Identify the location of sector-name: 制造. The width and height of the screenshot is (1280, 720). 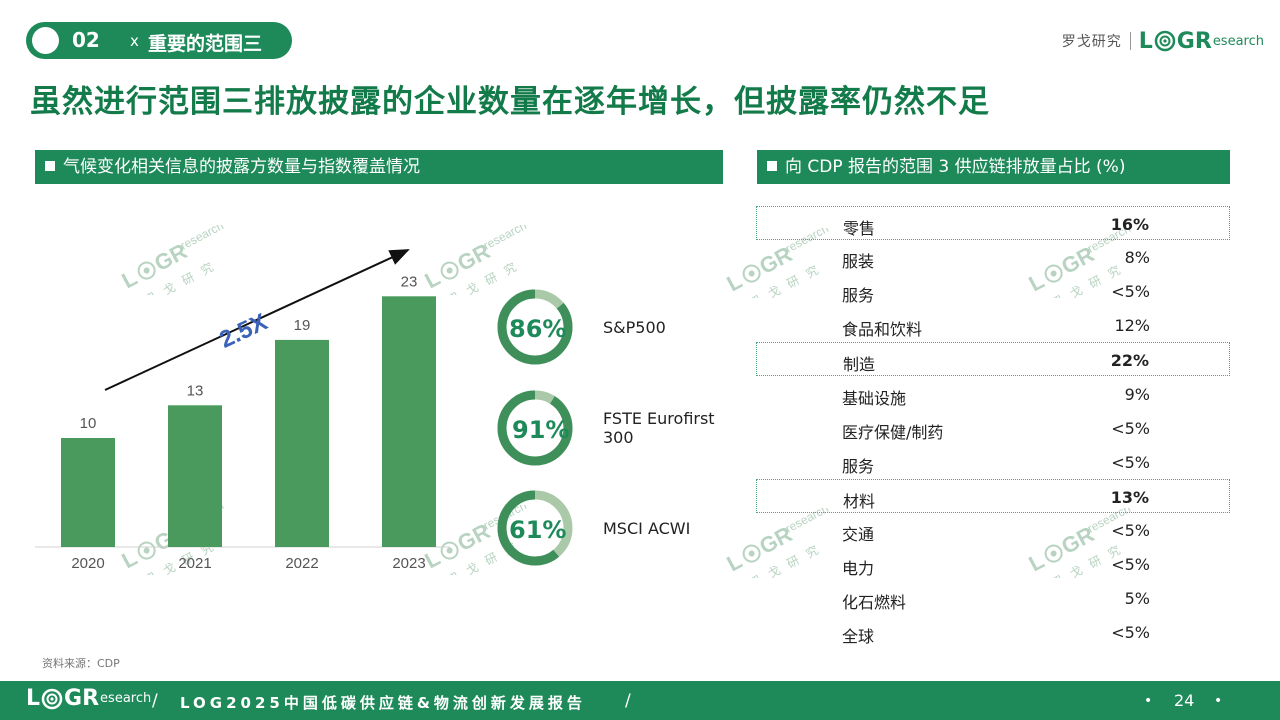
(859, 364).